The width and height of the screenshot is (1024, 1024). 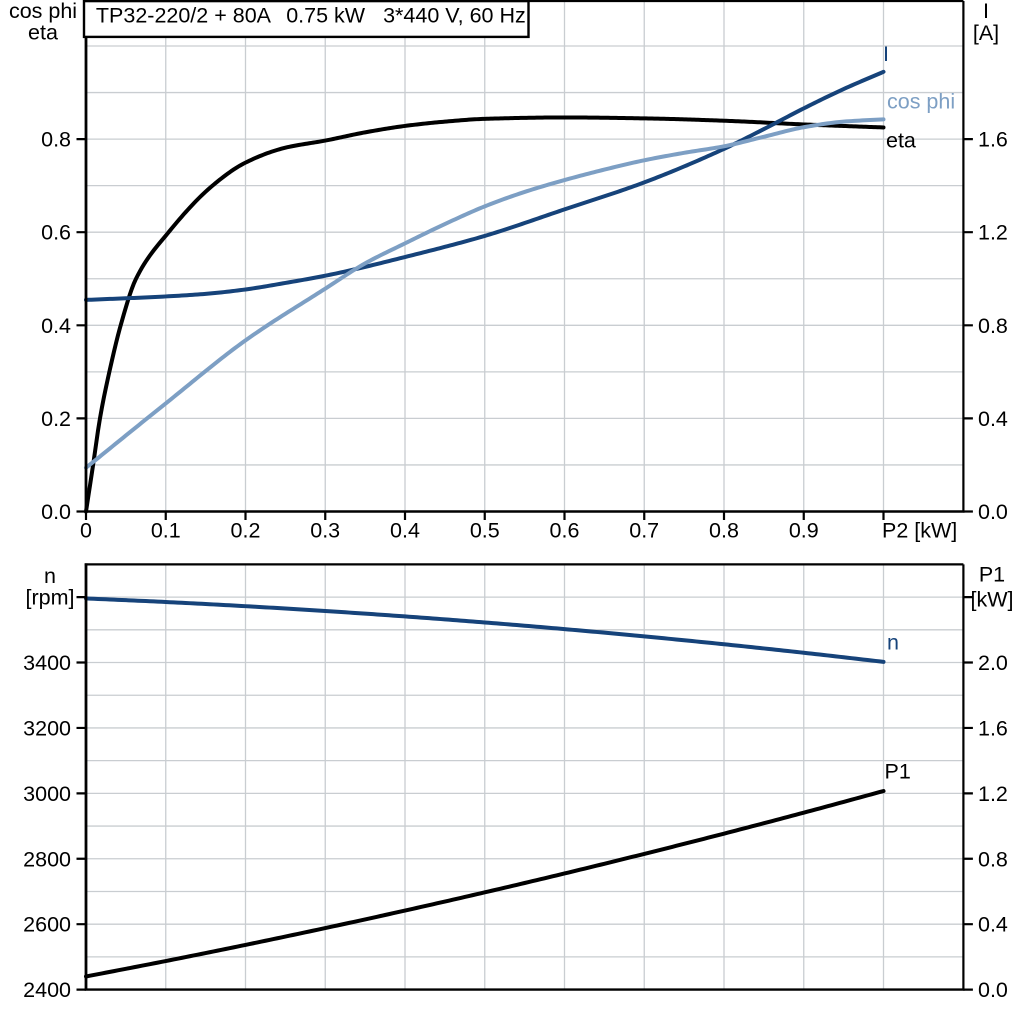 I want to click on svg-text: 3*440 V, 60 Hz, so click(x=454, y=16).